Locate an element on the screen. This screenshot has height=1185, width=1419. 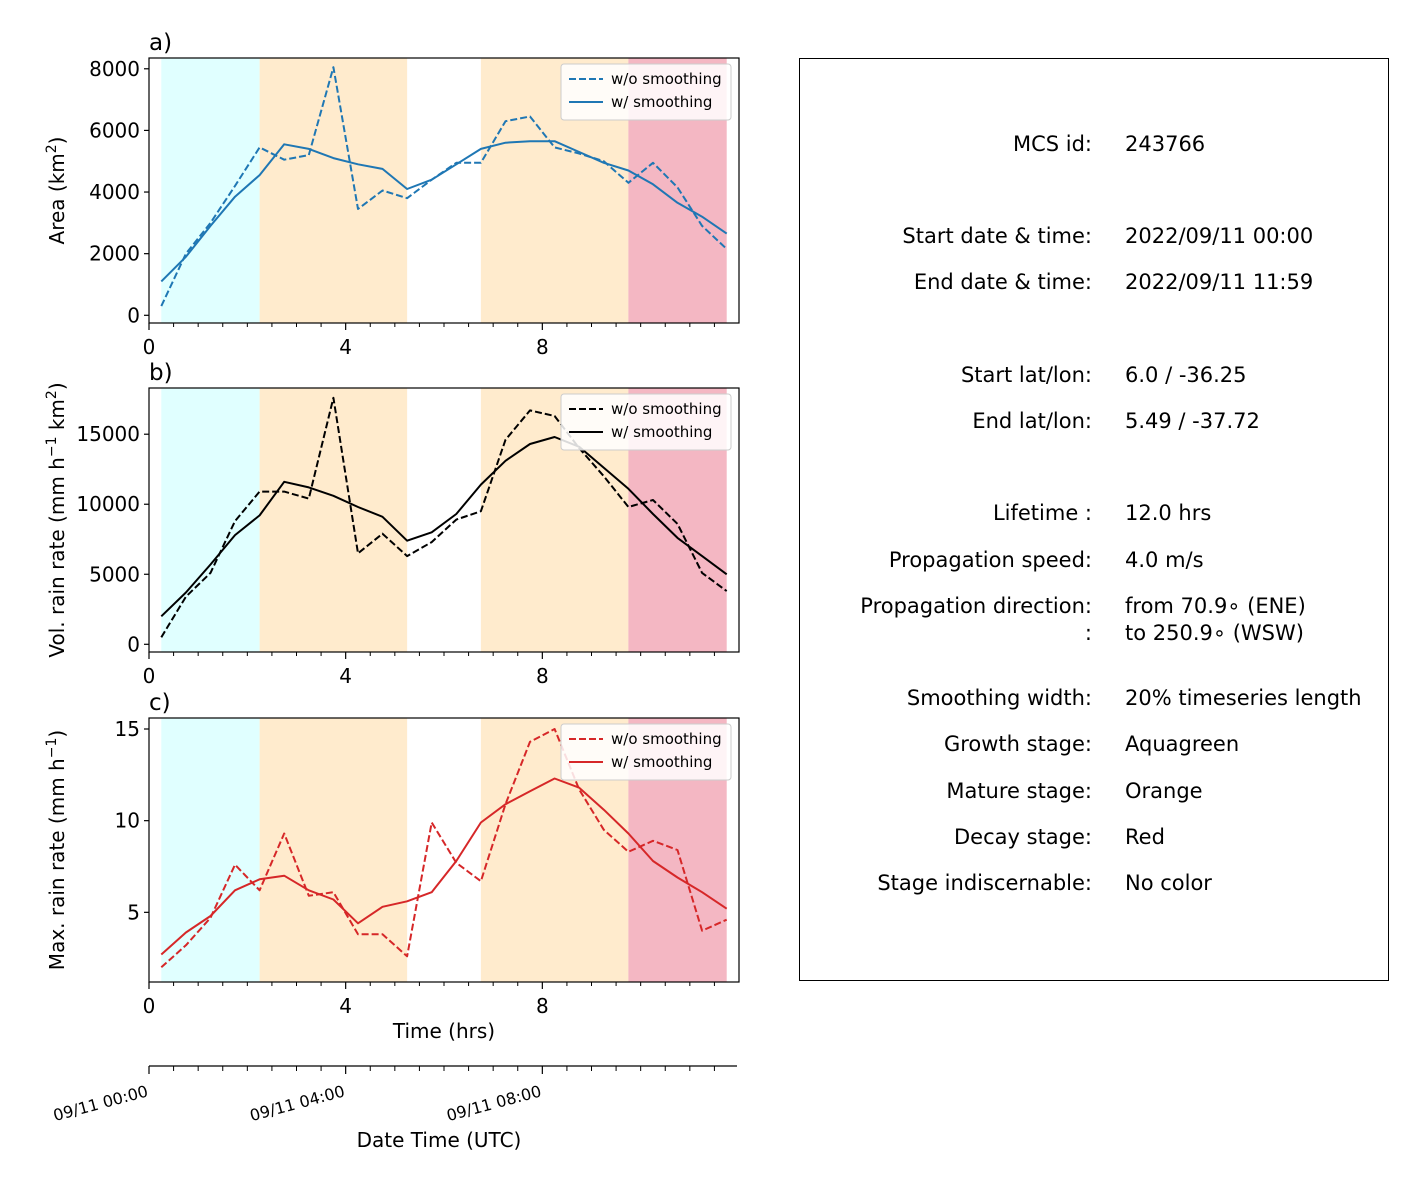
y-axis-label-text: km is located at coordinates (57, 417).